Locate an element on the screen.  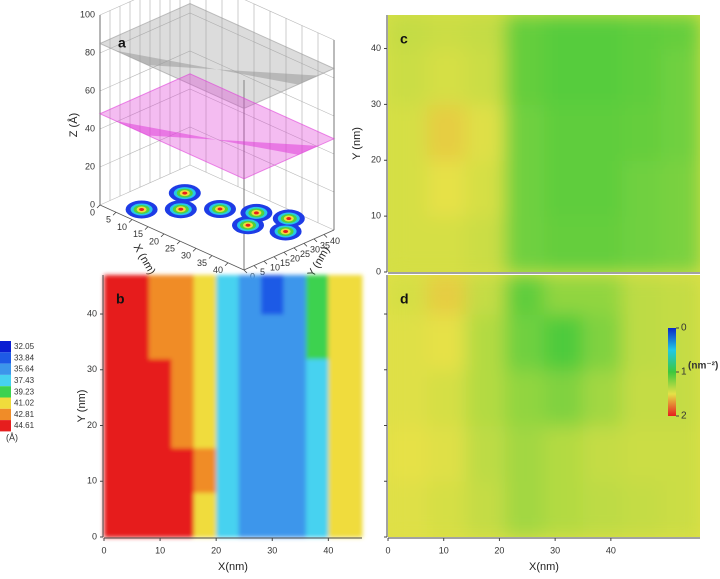
y-tick-label: 40 is located at coordinates (335, 241).